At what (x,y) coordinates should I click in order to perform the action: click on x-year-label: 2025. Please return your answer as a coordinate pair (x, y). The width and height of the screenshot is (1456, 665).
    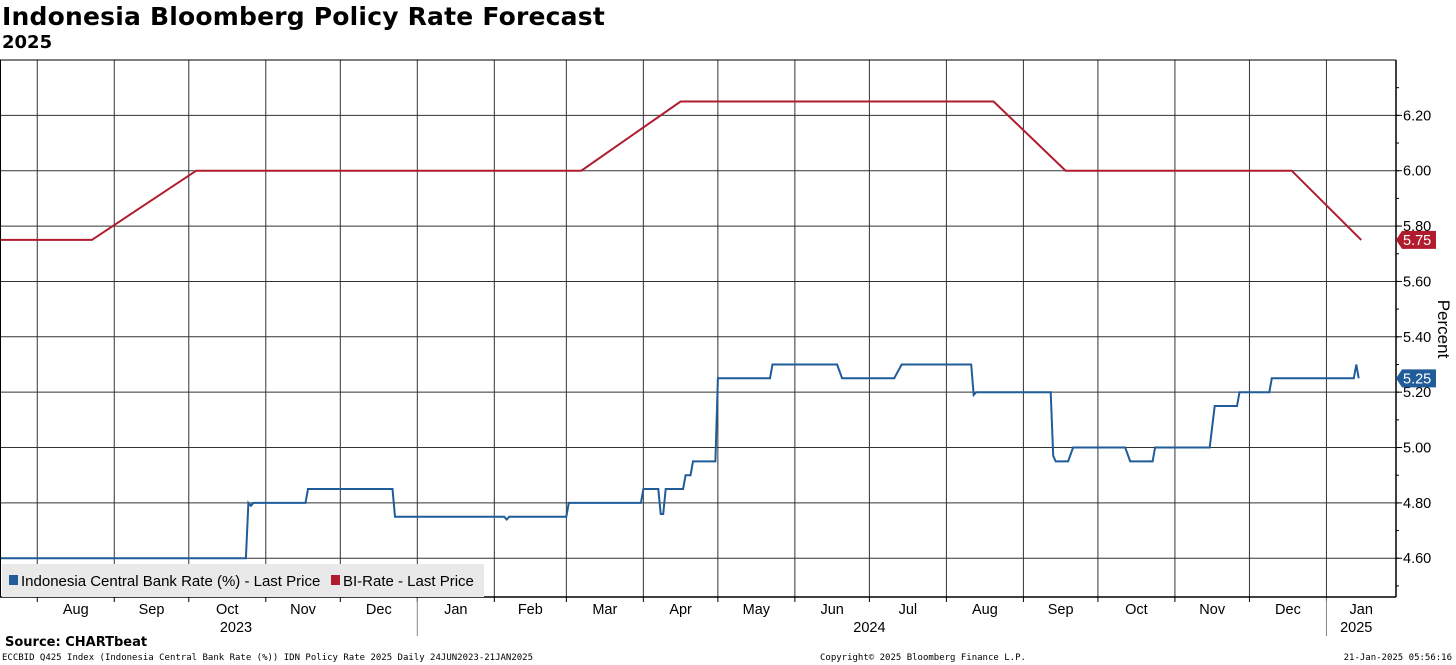
    Looking at the image, I should click on (1356, 628).